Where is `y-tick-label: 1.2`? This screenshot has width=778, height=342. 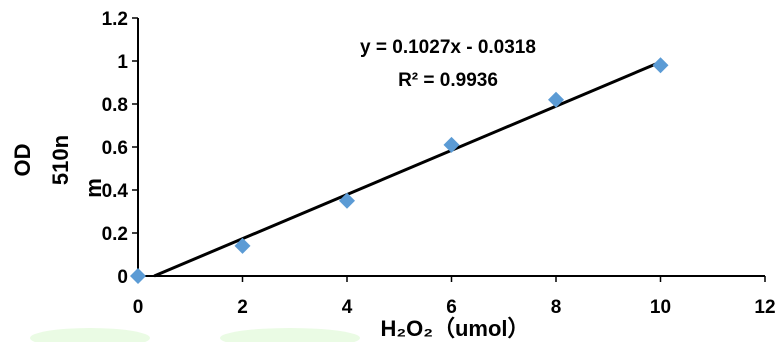 y-tick-label: 1.2 is located at coordinates (115, 19).